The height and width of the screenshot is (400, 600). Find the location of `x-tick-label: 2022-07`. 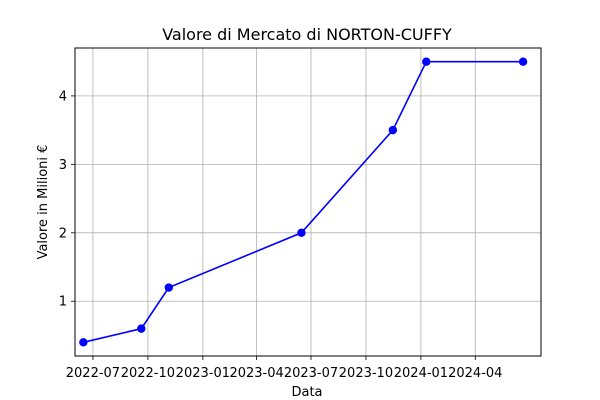

x-tick-label: 2022-07 is located at coordinates (93, 373).